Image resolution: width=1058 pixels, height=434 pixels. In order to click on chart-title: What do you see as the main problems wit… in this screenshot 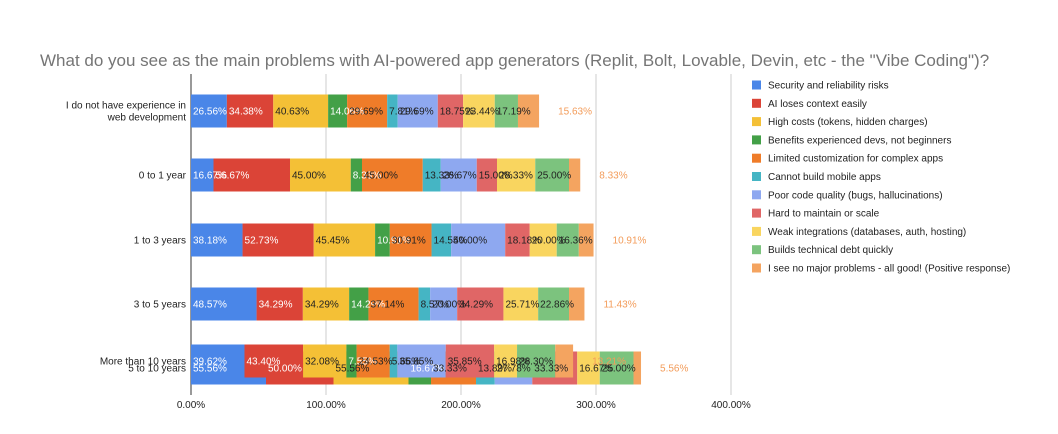, I will do `click(514, 60)`.